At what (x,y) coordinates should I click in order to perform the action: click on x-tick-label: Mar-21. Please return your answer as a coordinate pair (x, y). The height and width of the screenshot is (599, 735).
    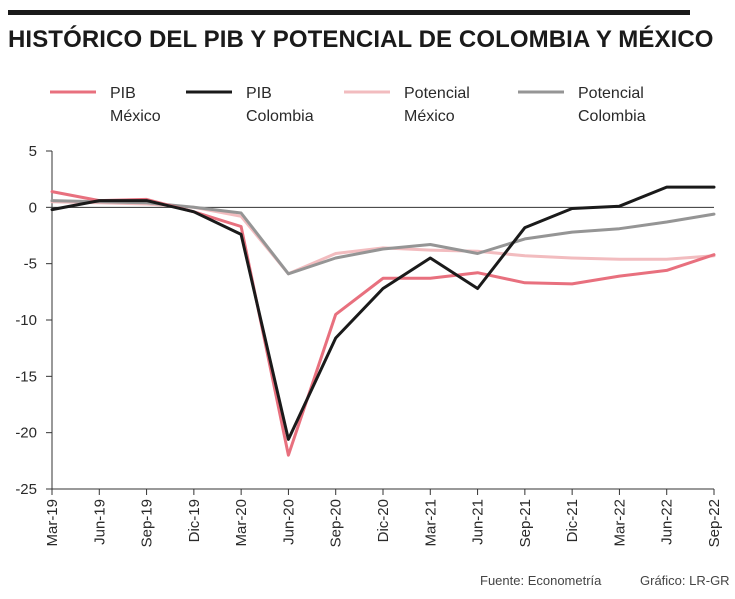
    Looking at the image, I should click on (430, 523).